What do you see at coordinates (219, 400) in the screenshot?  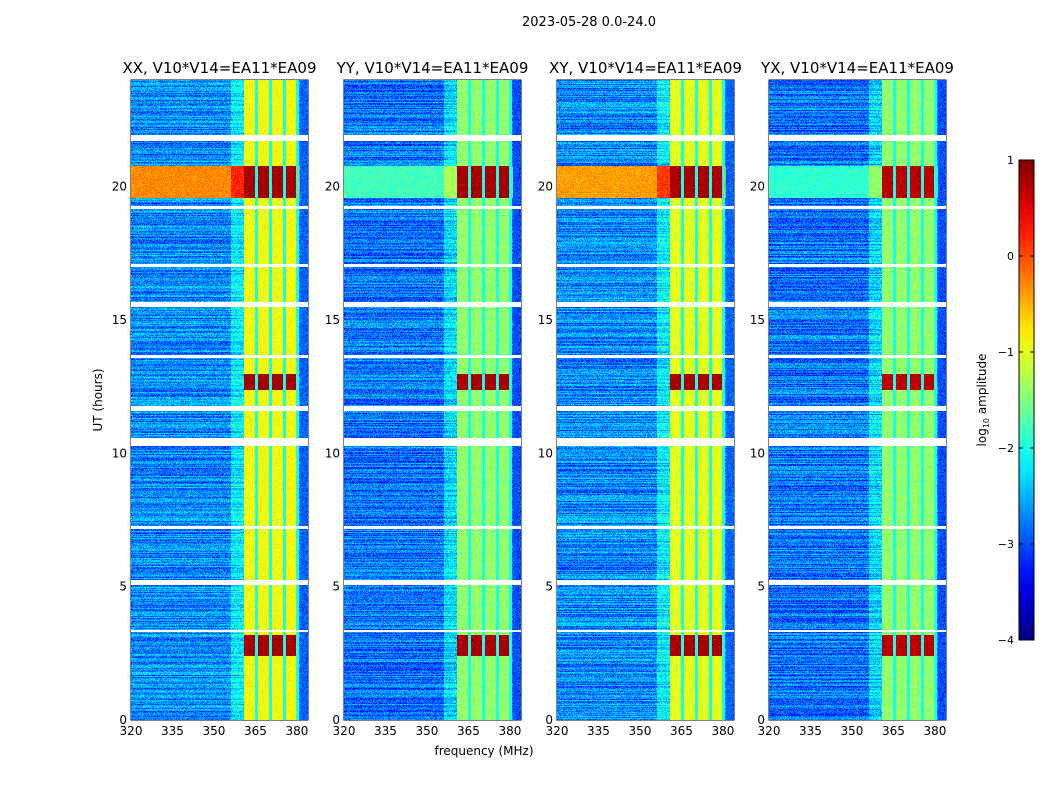 I see `heatmap-xx` at bounding box center [219, 400].